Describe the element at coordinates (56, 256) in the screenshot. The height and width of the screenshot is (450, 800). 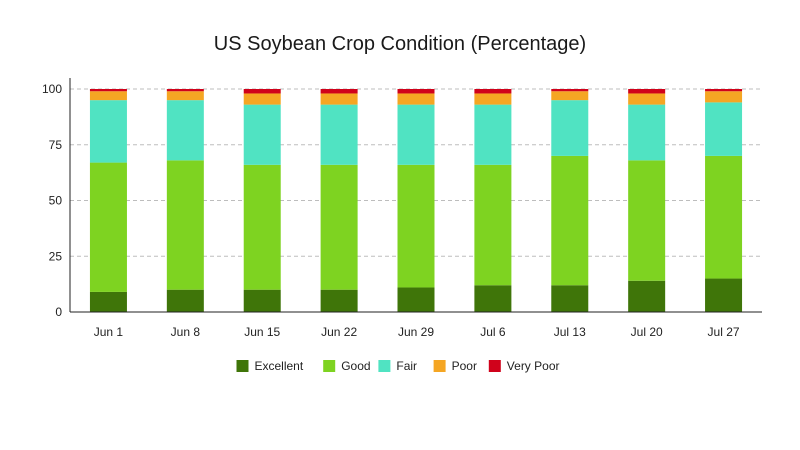
I see `y-tick-label: 25` at that location.